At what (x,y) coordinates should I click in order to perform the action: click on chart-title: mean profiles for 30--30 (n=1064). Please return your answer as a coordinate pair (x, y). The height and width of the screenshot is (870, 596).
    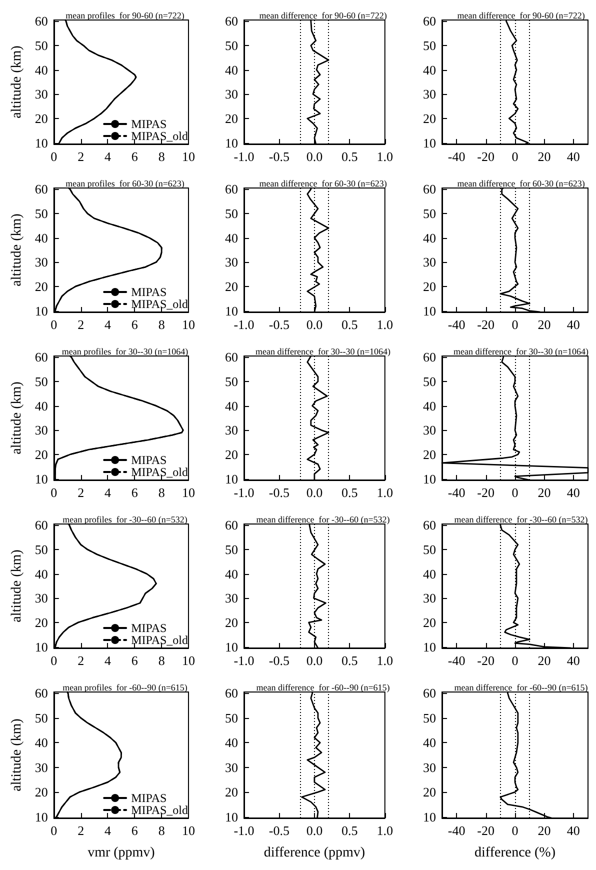
    Looking at the image, I should click on (125, 351).